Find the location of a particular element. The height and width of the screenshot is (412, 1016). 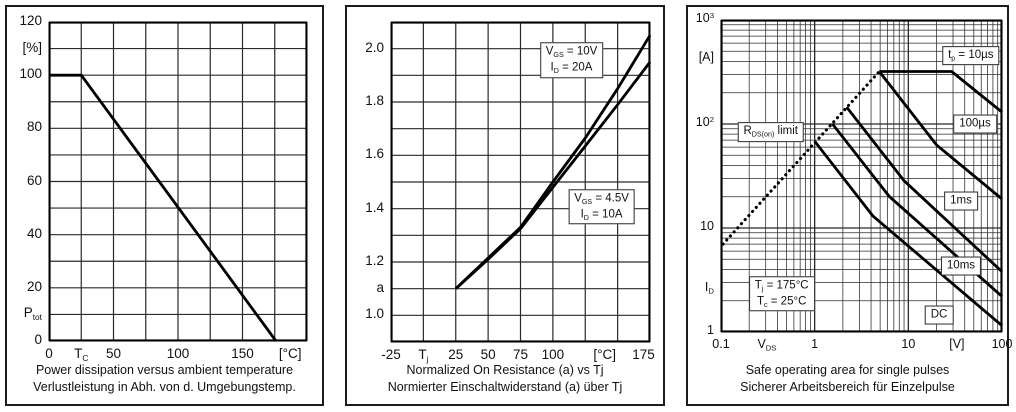

rdson-vgs45-id10-curve is located at coordinates (553, 175).